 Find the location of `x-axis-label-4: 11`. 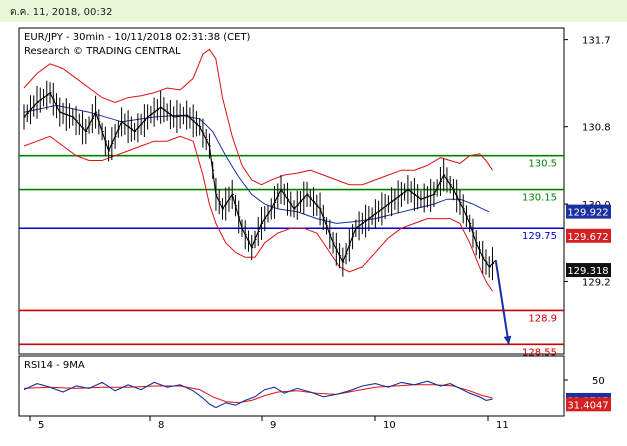

x-axis-label-4: 11 is located at coordinates (502, 425).